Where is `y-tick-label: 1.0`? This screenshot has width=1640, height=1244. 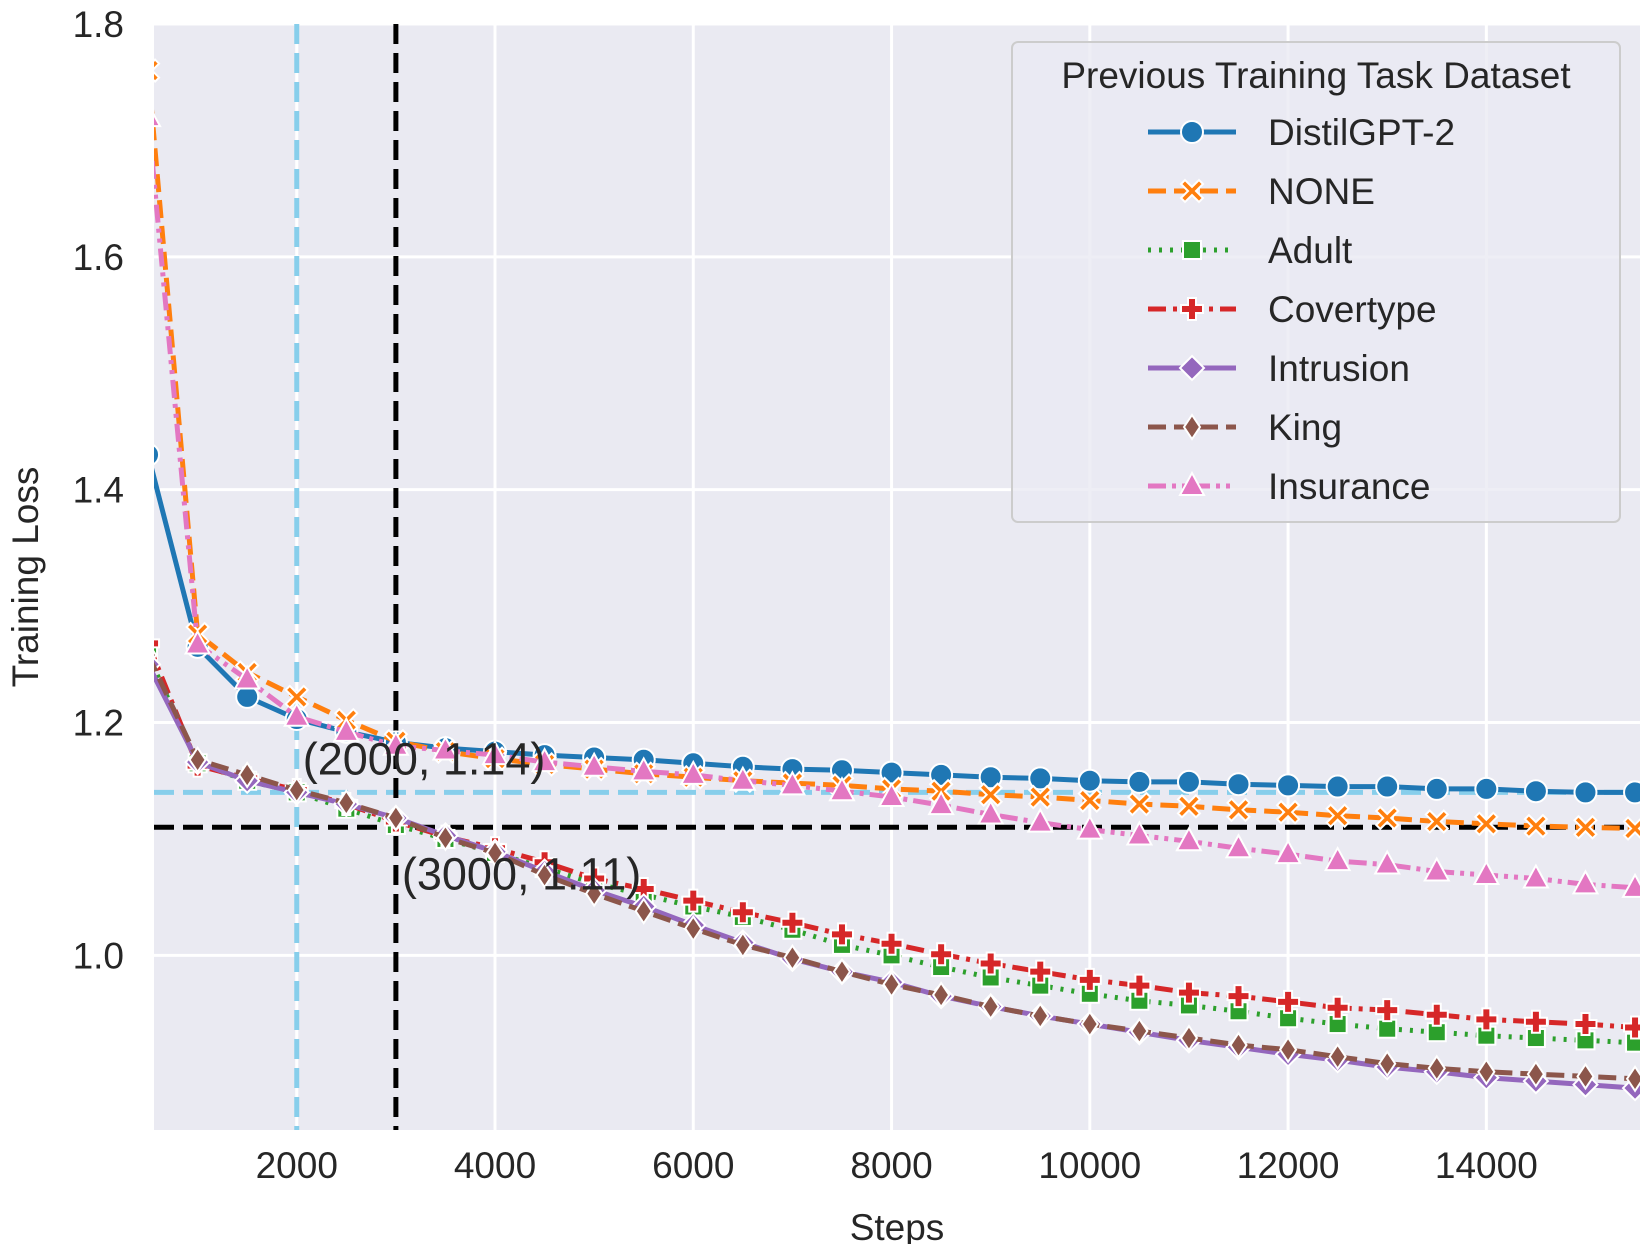 y-tick-label: 1.0 is located at coordinates (98, 955).